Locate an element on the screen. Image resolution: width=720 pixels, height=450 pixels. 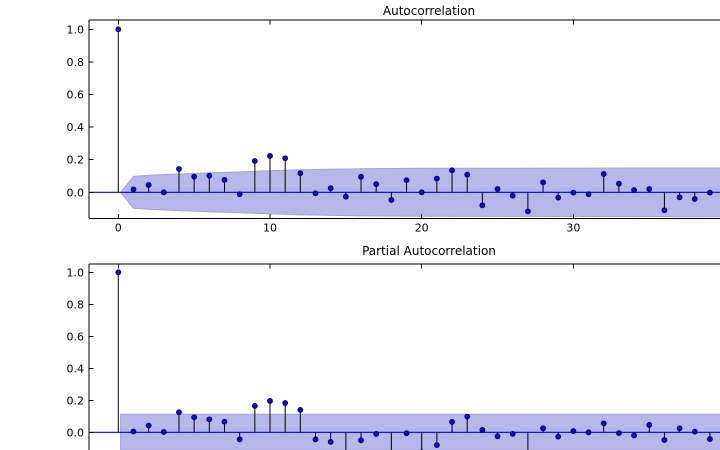
pacf-tick-labels: 0.0 0.2 0.4 0.6 0.8 1.0 is located at coordinates (76, 352).